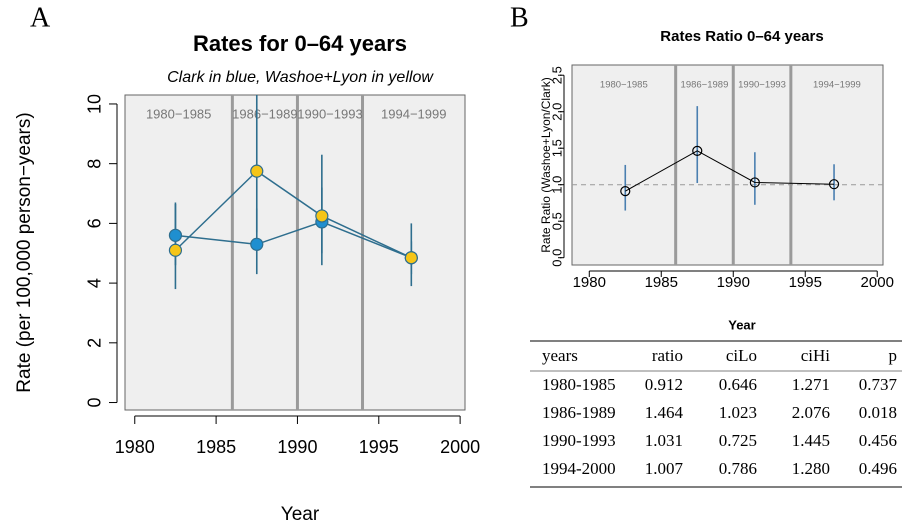  I want to click on table-cell: 1.445, so click(811, 440).